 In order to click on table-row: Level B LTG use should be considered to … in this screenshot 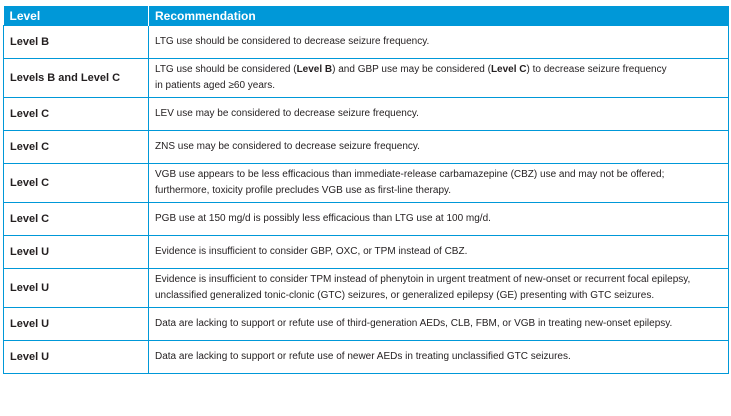, I will do `click(366, 42)`.